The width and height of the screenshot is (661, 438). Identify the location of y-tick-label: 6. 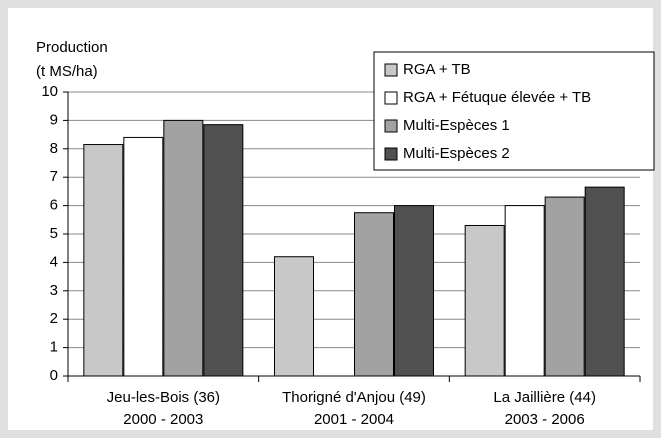
(54, 205).